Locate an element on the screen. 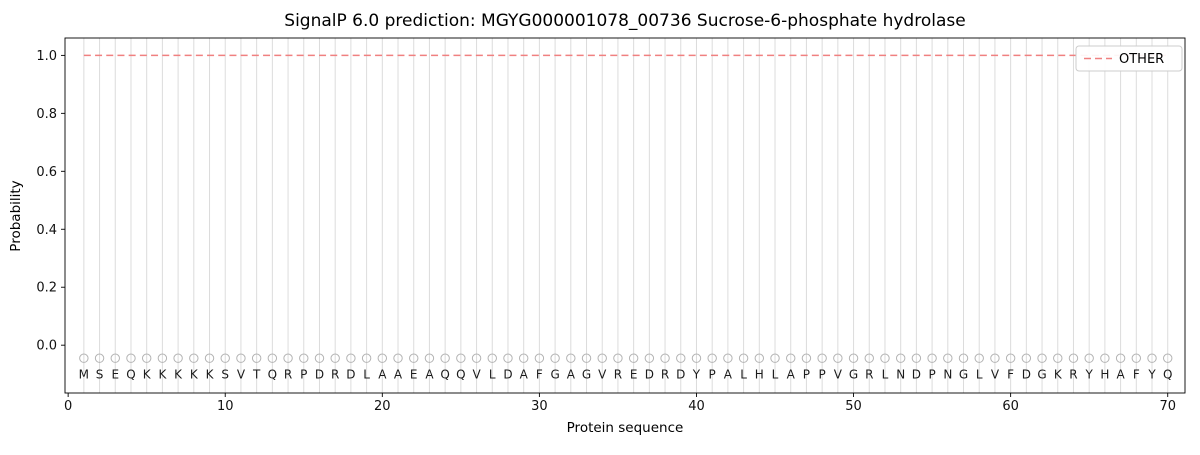 This screenshot has width=1200, height=455. x-tick-label: 60 is located at coordinates (1010, 406).